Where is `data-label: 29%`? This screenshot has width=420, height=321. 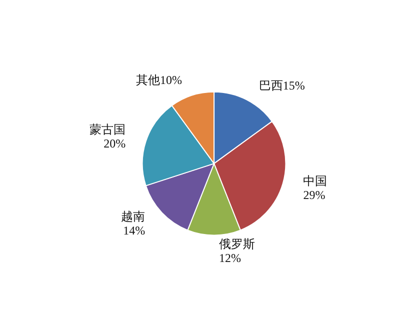
data-label: 29% is located at coordinates (314, 195).